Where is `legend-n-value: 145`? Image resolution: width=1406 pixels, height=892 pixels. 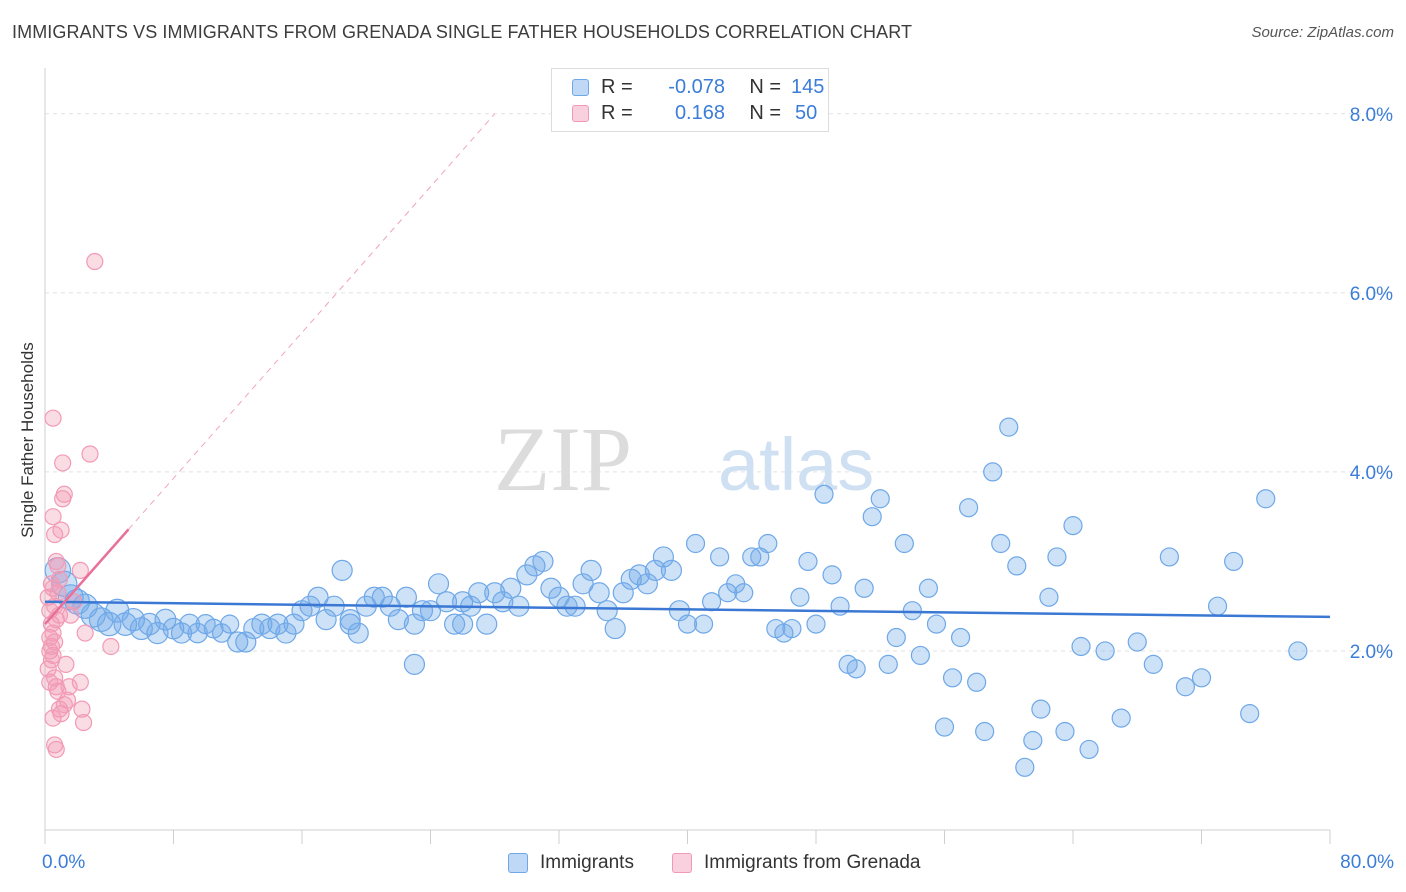 legend-n-value: 145 is located at coordinates (808, 86).